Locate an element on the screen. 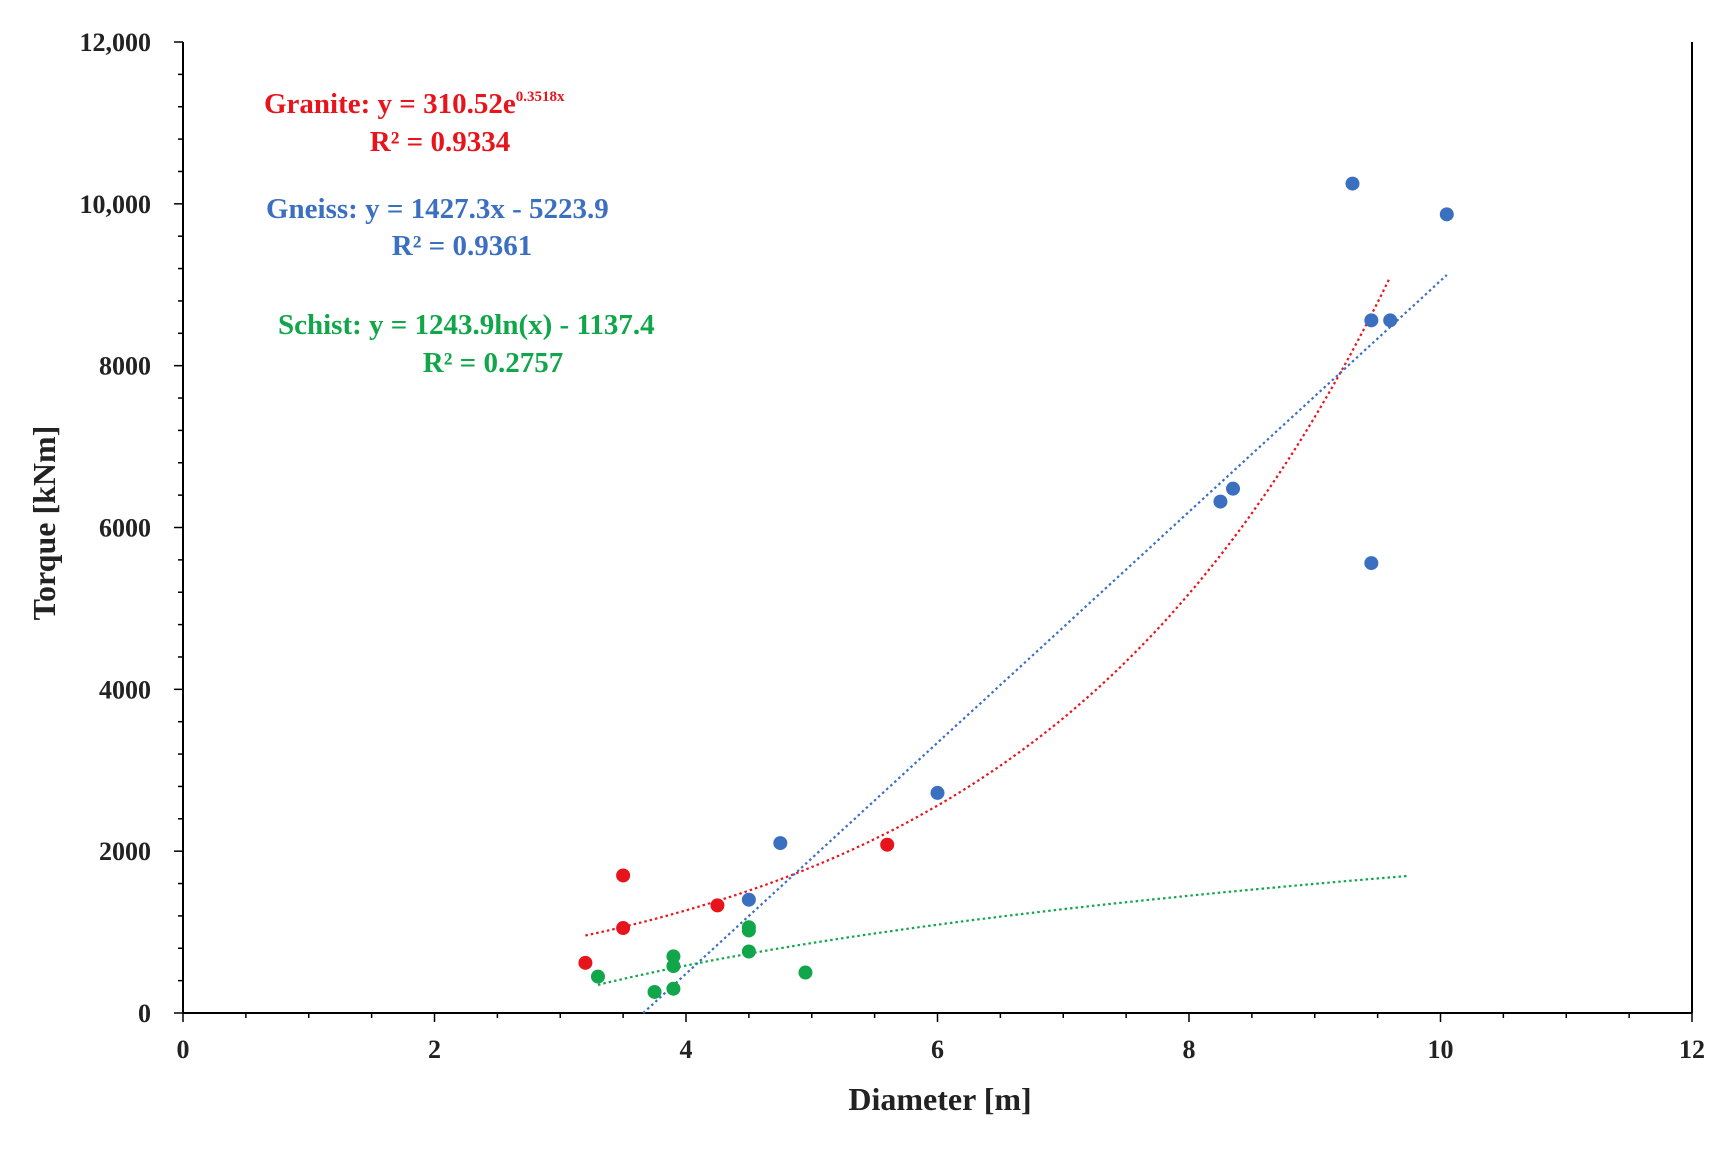  y-tick-label: 2000 is located at coordinates (125, 851).